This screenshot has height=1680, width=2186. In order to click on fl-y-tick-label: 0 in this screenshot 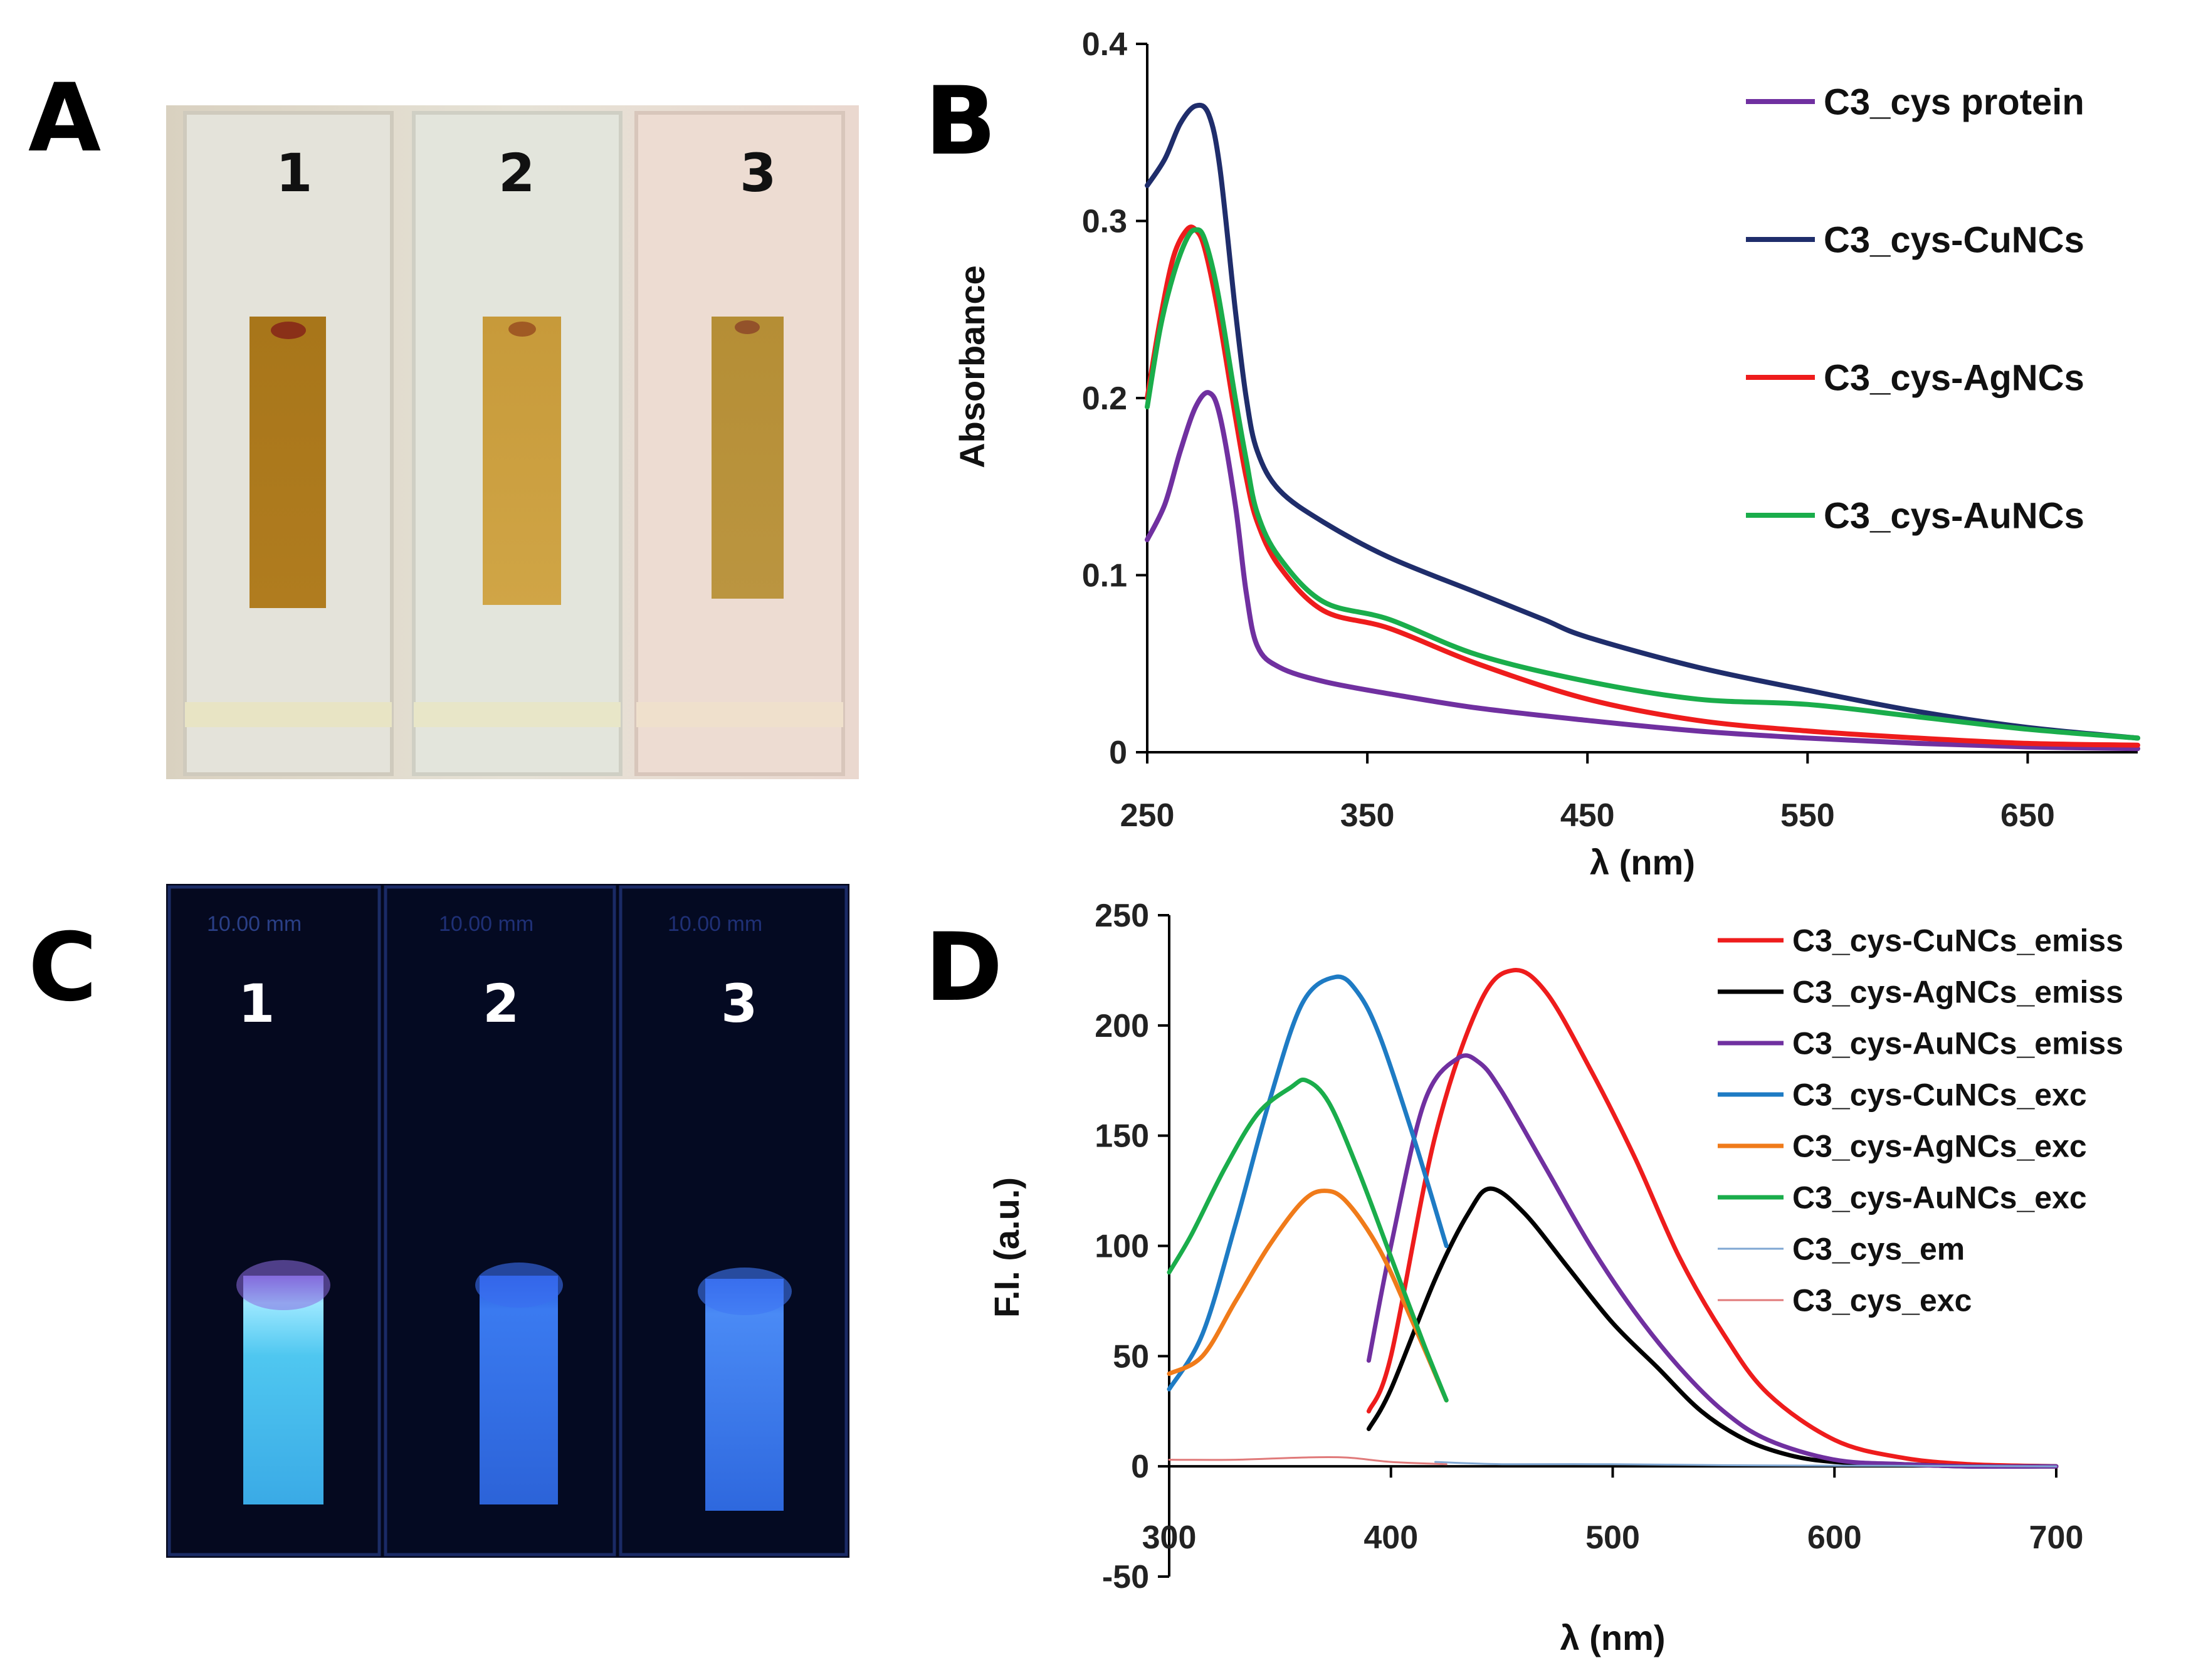, I will do `click(1140, 1467)`.